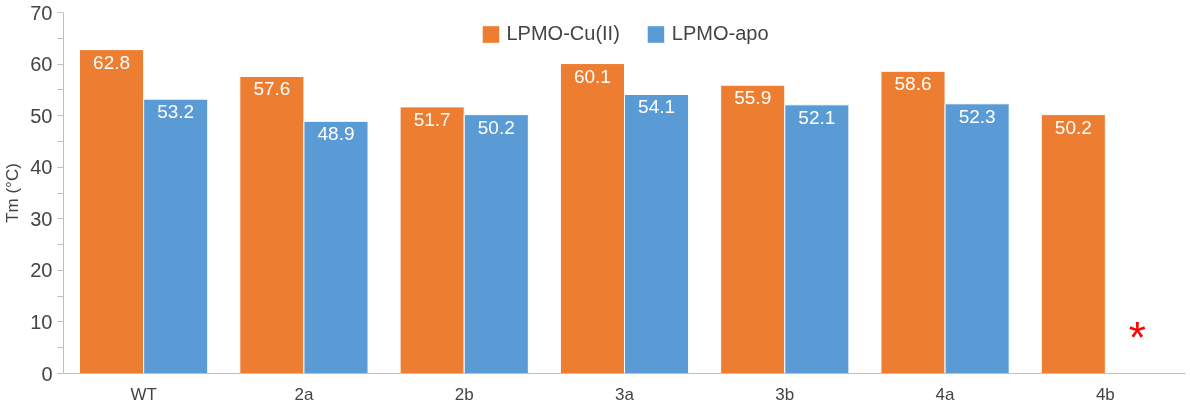  What do you see at coordinates (13, 193) in the screenshot?
I see `y-axis-title: Tm (°C)` at bounding box center [13, 193].